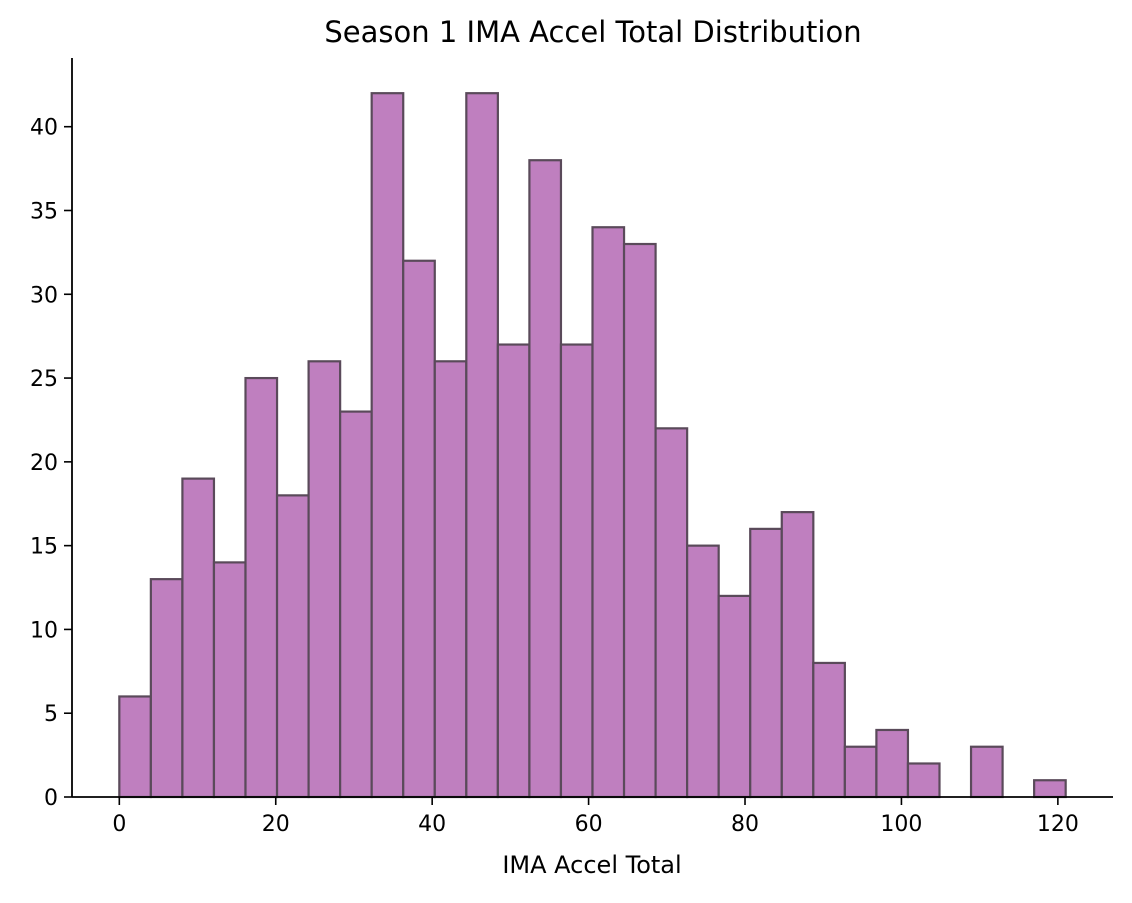 Image resolution: width=1132 pixels, height=903 pixels. I want to click on y-tick-label: 10, so click(44, 630).